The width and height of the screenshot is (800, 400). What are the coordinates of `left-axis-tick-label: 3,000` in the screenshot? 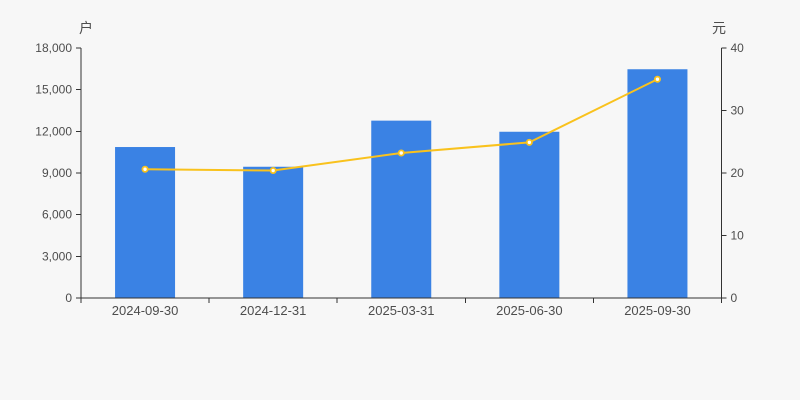 It's located at (57, 256).